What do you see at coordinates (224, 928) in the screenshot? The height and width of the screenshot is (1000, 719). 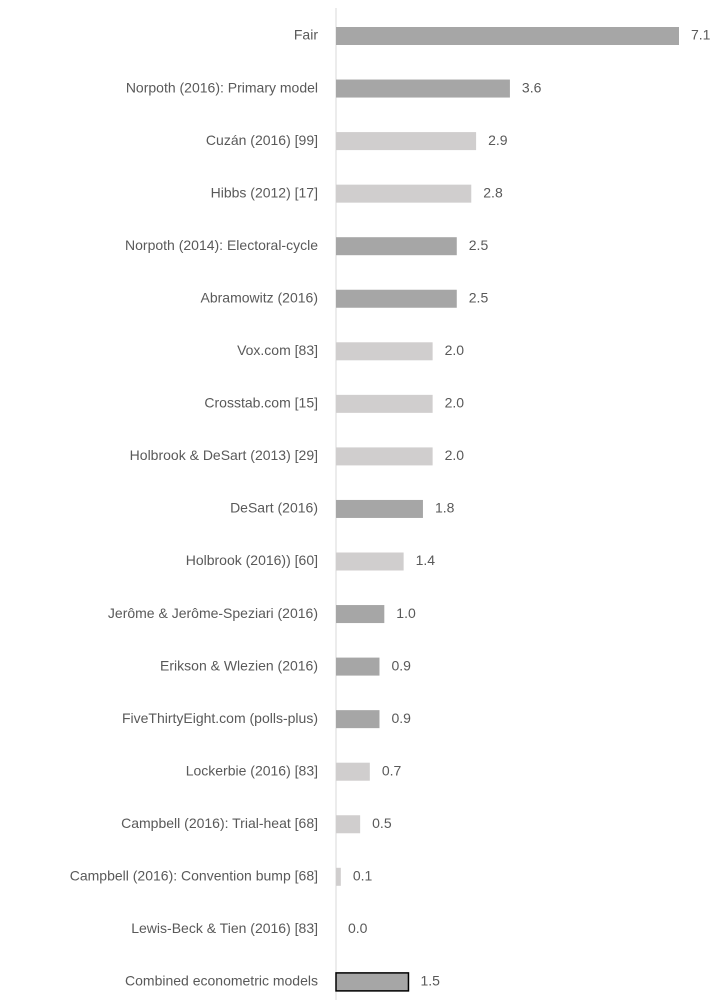 I see `category-label: Lewis-Beck & Tien (2016) [83]` at bounding box center [224, 928].